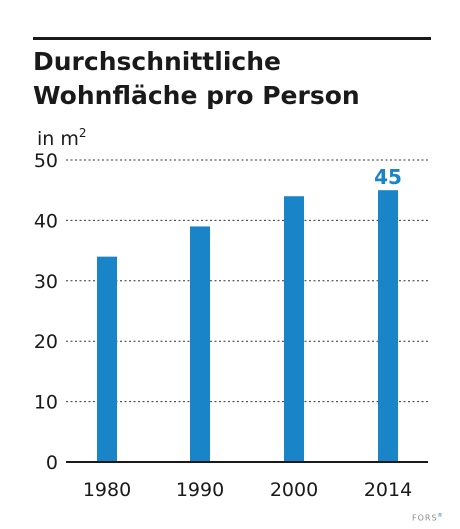 This screenshot has height=529, width=460. What do you see at coordinates (294, 490) in the screenshot?
I see `x-tick-label: 2000` at bounding box center [294, 490].